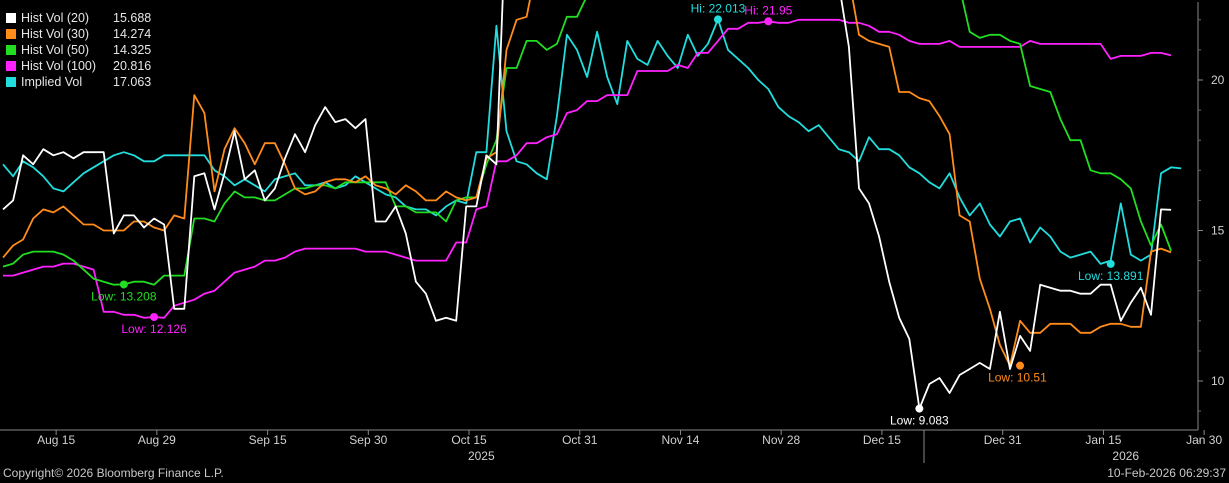  I want to click on x-tick-label: Nov 14, so click(680, 440).